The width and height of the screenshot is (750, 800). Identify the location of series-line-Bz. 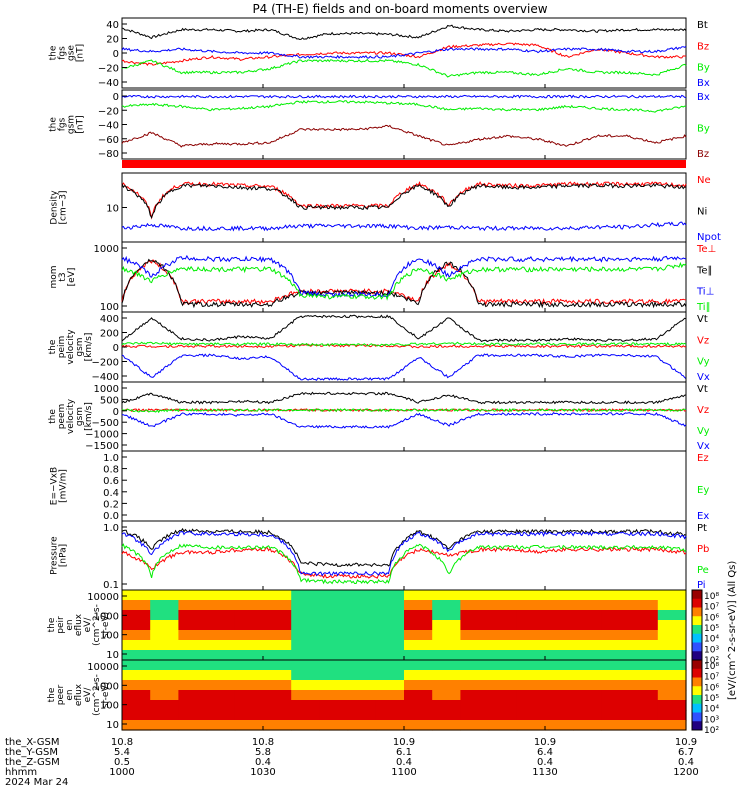
(404, 54).